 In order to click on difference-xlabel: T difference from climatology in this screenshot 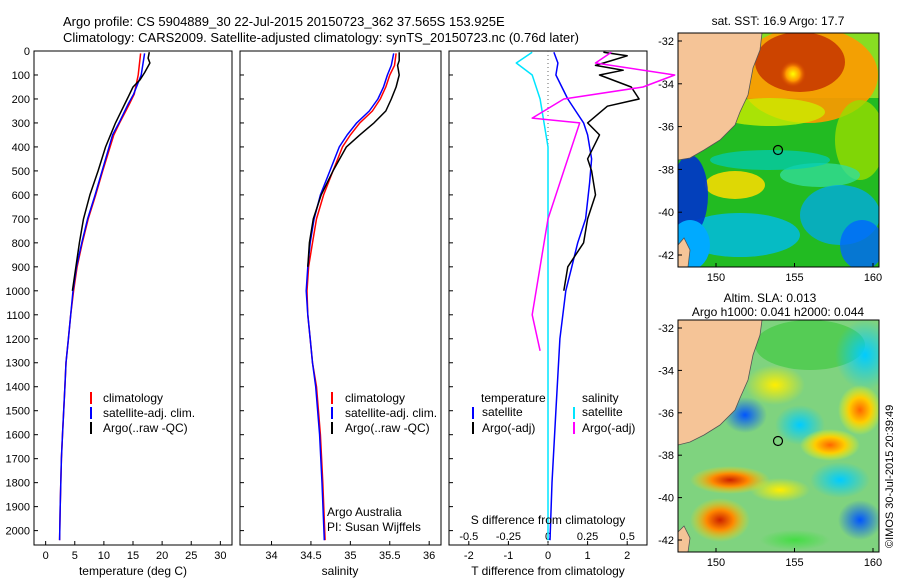, I will do `click(548, 571)`.